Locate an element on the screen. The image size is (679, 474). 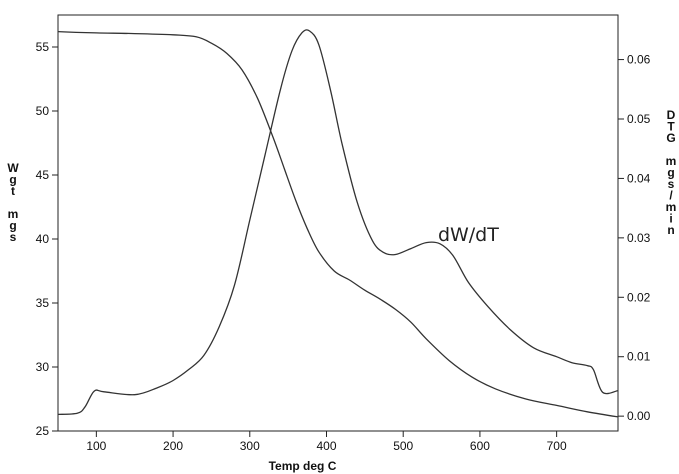
right-y-title-letter: g is located at coordinates (670, 173).